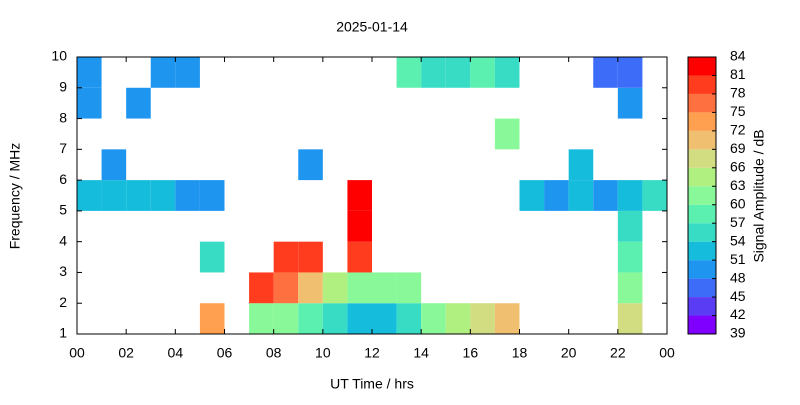  Describe the element at coordinates (738, 185) in the screenshot. I see `colorbar-tick-label: 63` at that location.